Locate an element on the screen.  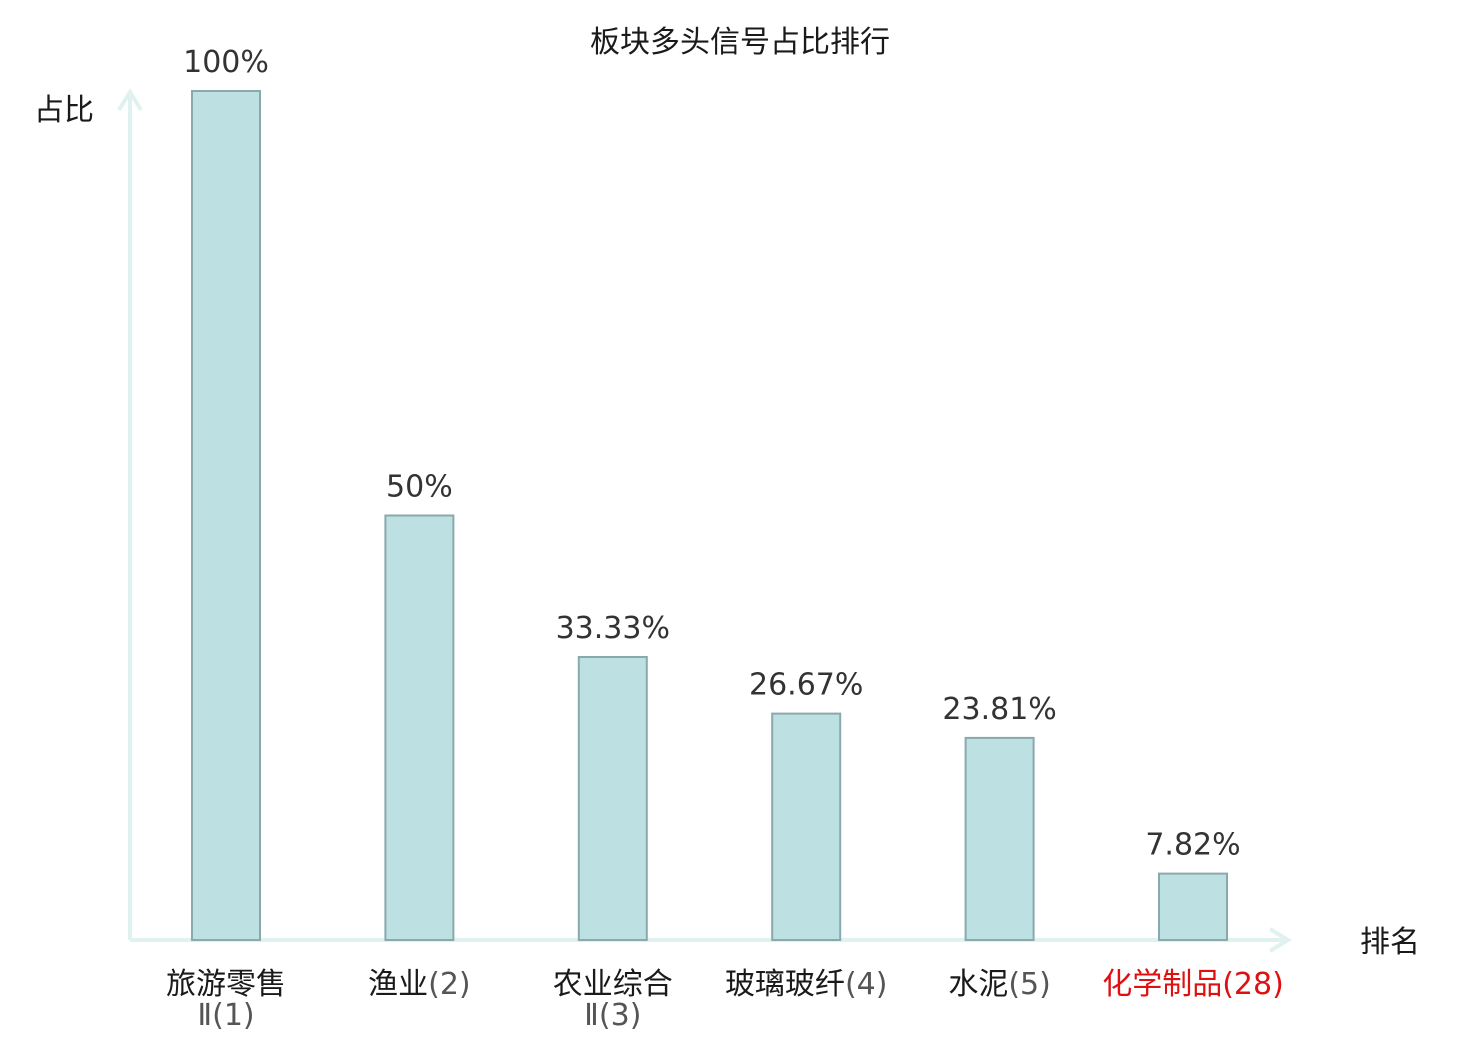
category-label-3-line2: Ⅱ(3) is located at coordinates (612, 1015).